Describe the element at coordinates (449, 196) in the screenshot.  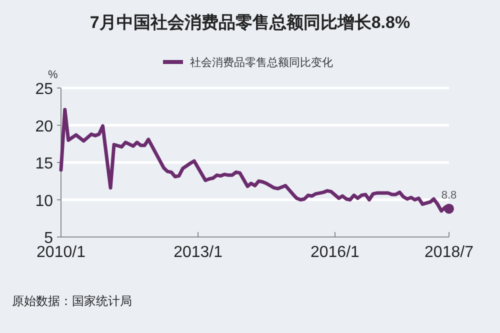
I see `annotation: 8.8` at that location.